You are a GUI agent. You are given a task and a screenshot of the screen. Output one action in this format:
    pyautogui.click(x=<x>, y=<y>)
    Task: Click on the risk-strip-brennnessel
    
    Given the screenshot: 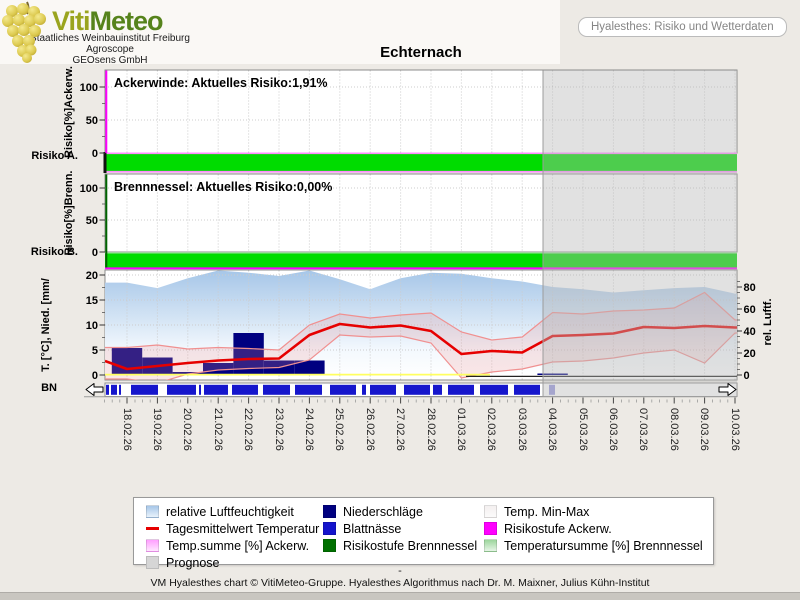 What is the action you would take?
    pyautogui.click(x=421, y=260)
    